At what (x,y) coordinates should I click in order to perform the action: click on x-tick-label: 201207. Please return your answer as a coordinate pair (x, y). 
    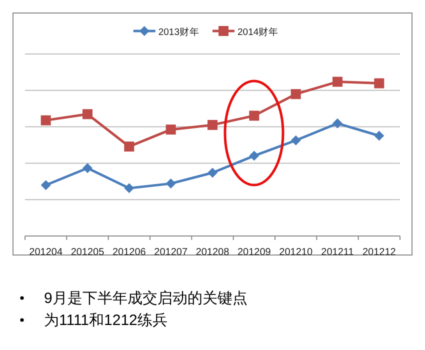
    Looking at the image, I should click on (171, 252).